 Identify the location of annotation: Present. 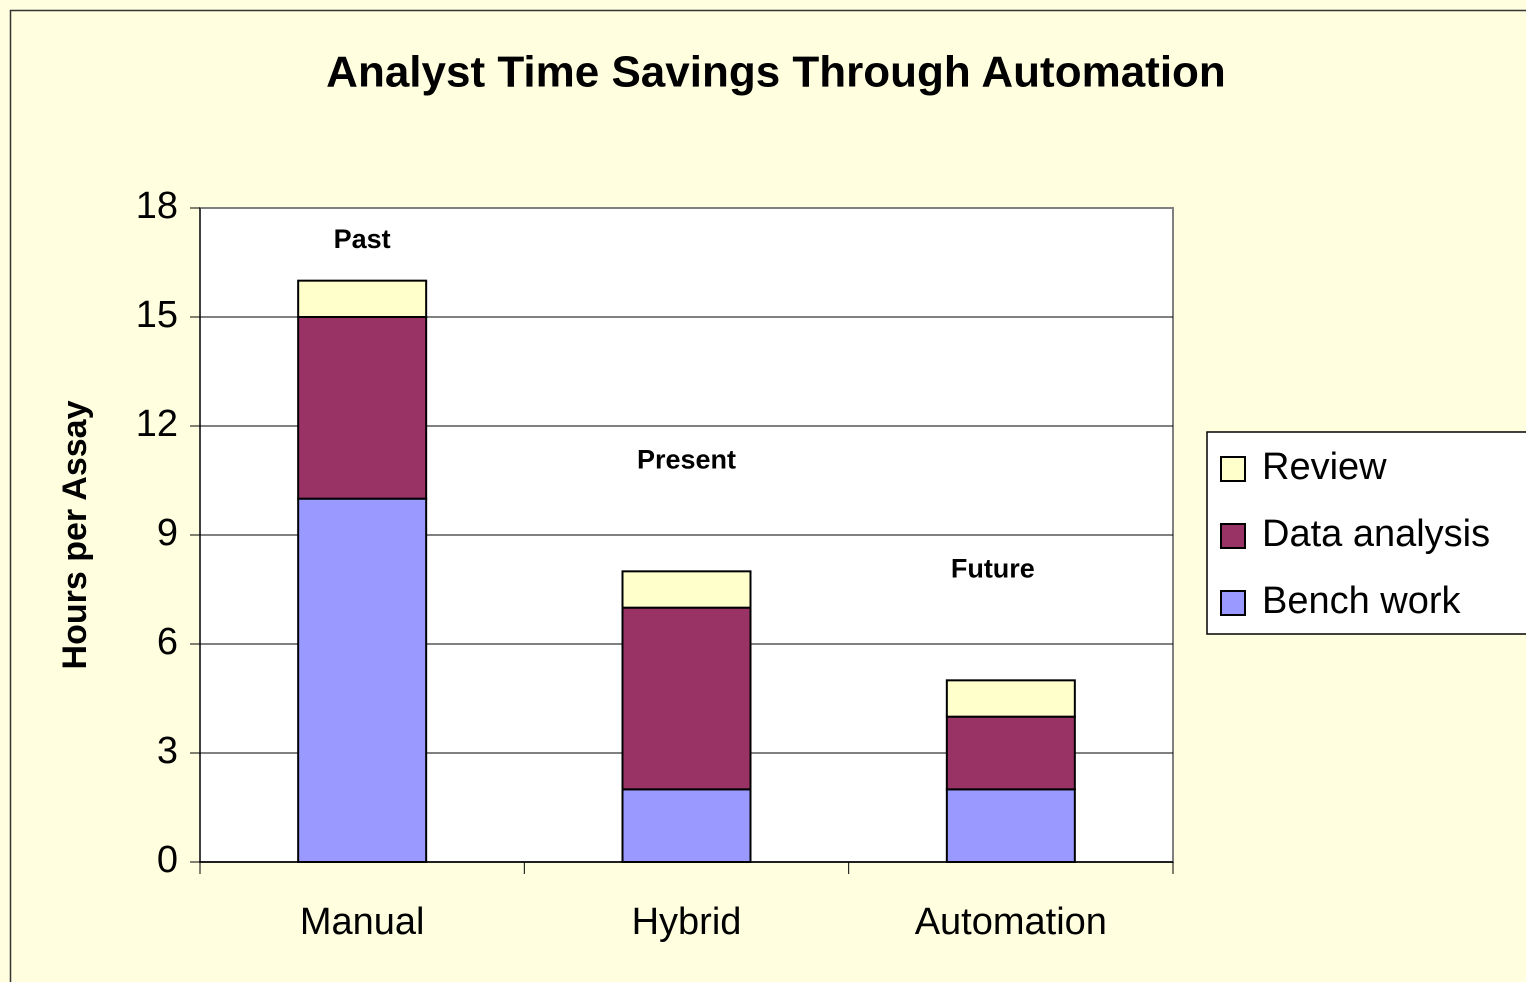
(686, 459).